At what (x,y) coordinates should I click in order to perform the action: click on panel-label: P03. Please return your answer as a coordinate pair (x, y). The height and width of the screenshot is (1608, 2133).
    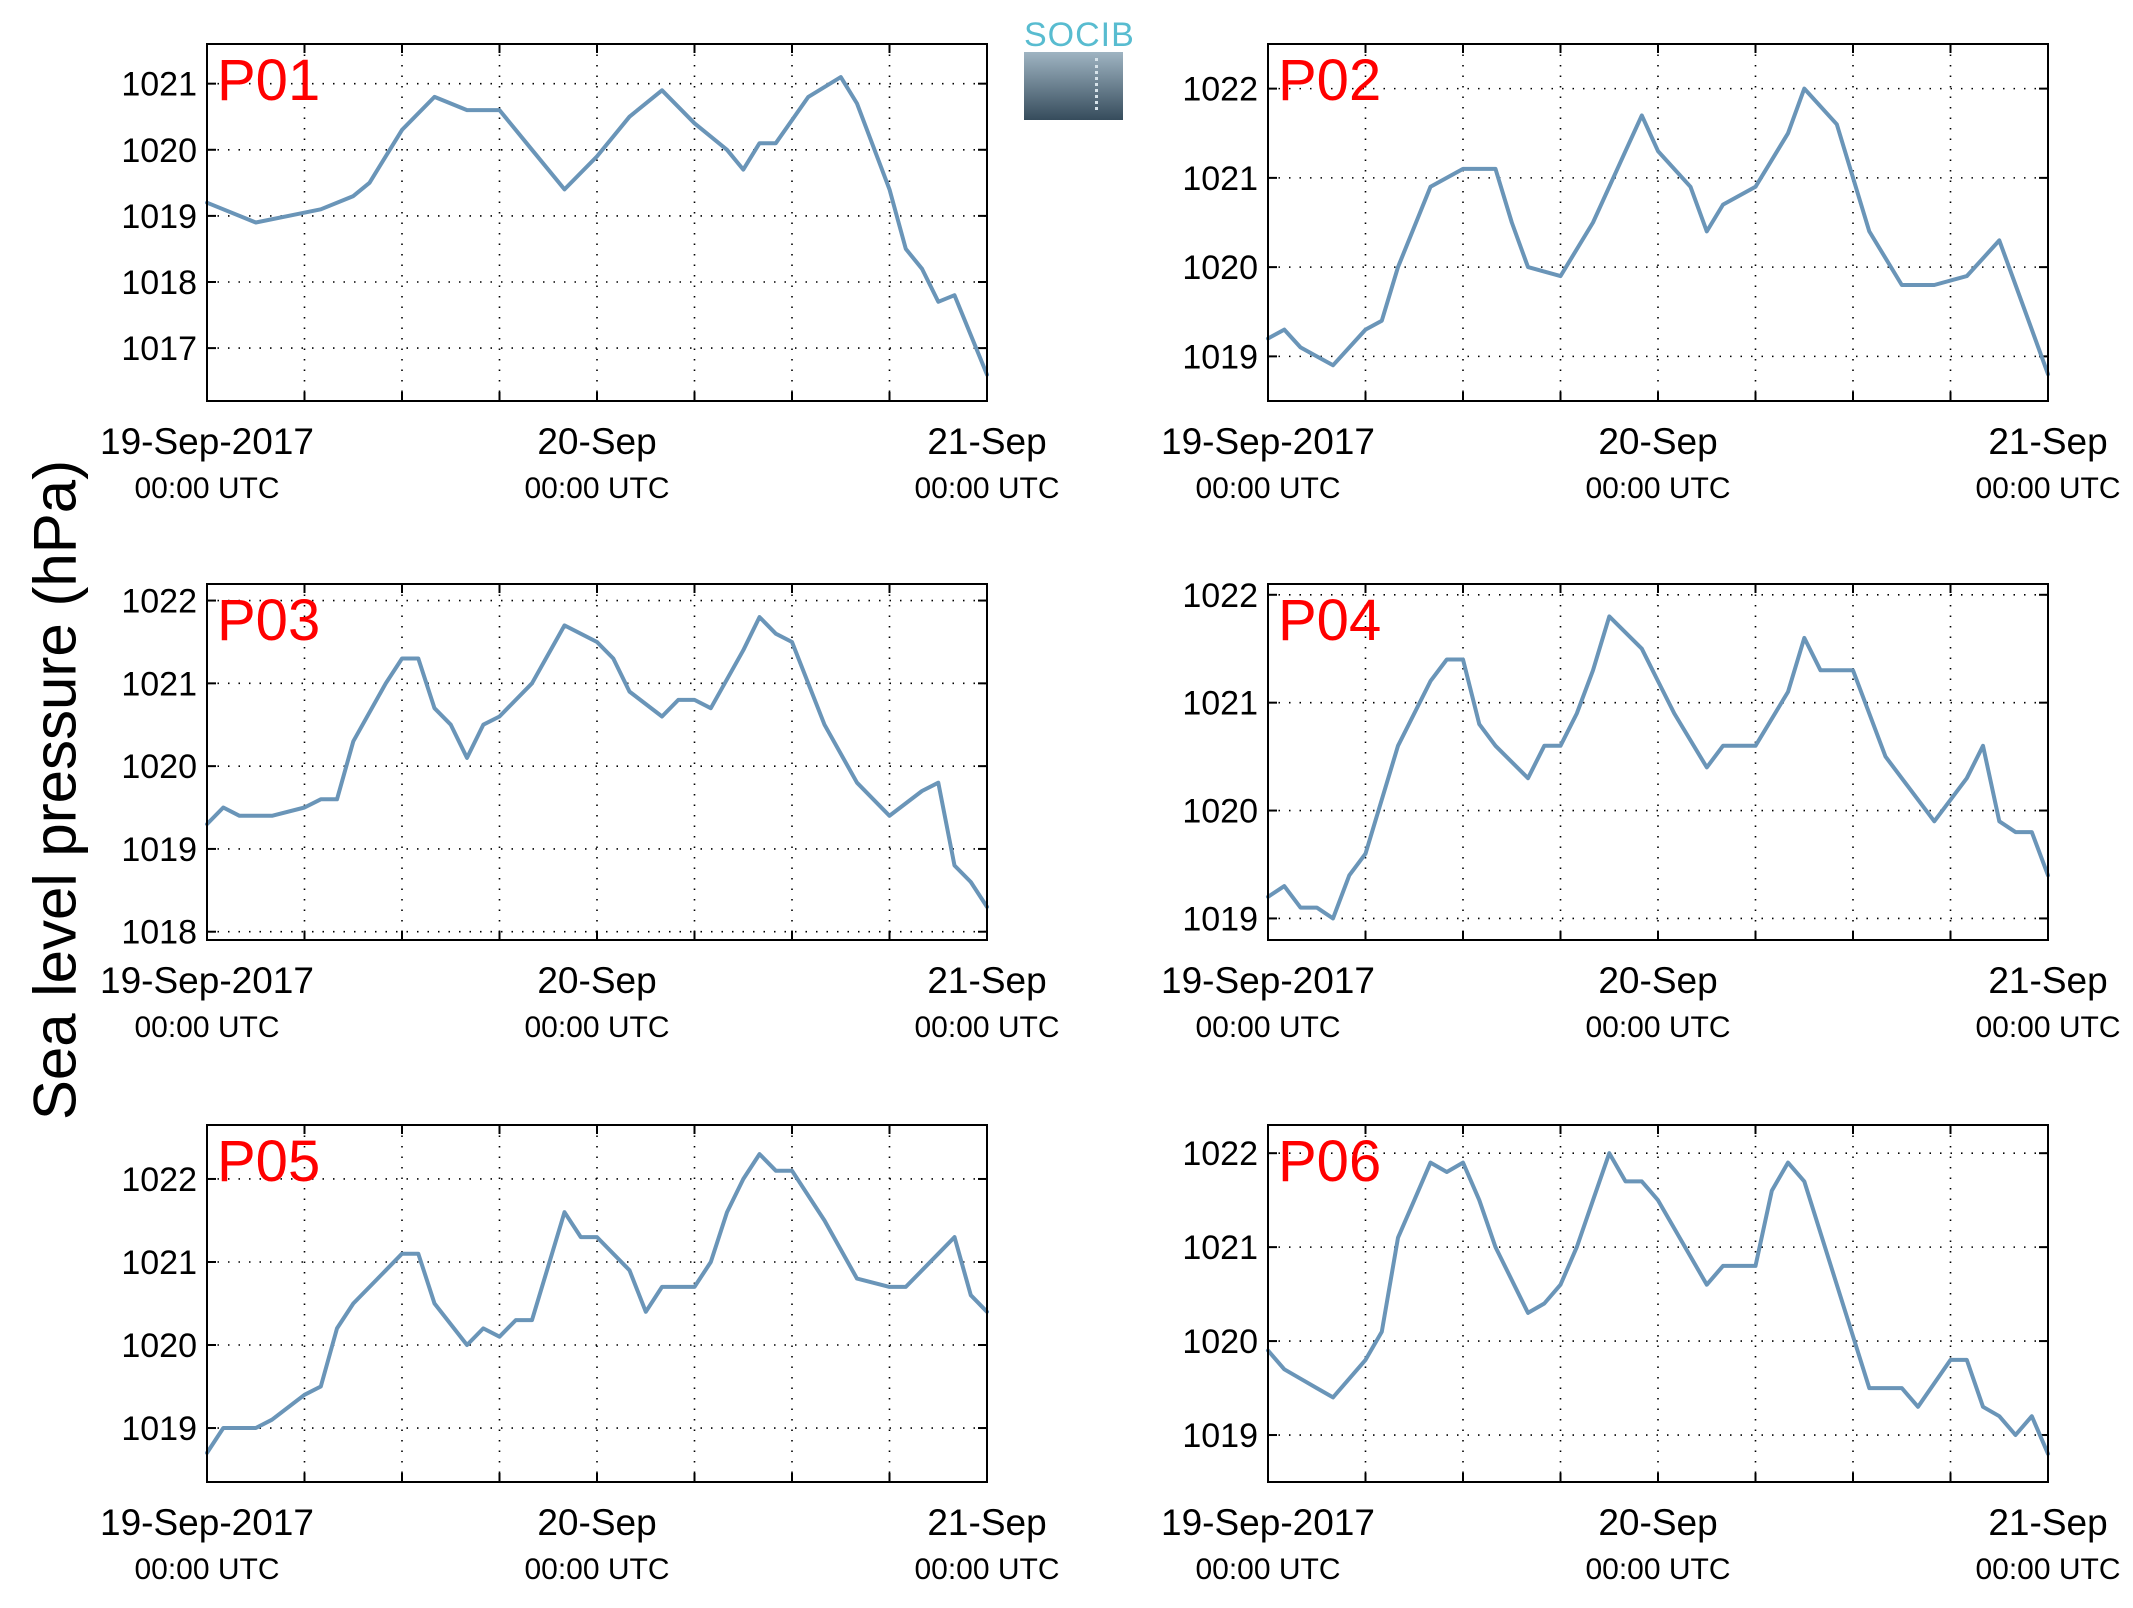
    Looking at the image, I should click on (268, 620).